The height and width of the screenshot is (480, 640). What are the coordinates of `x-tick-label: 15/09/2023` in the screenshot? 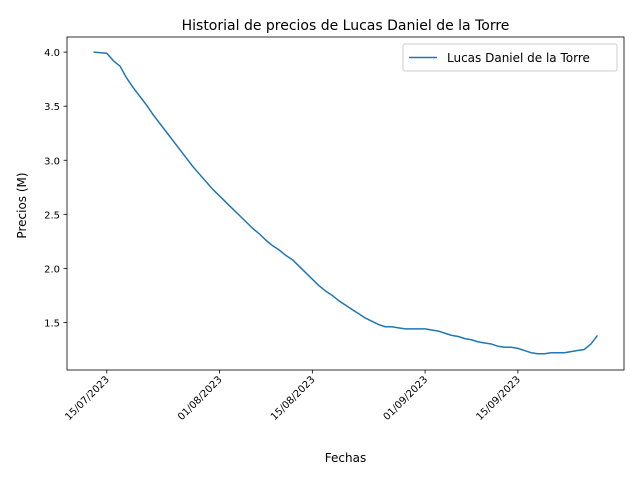 It's located at (498, 398).